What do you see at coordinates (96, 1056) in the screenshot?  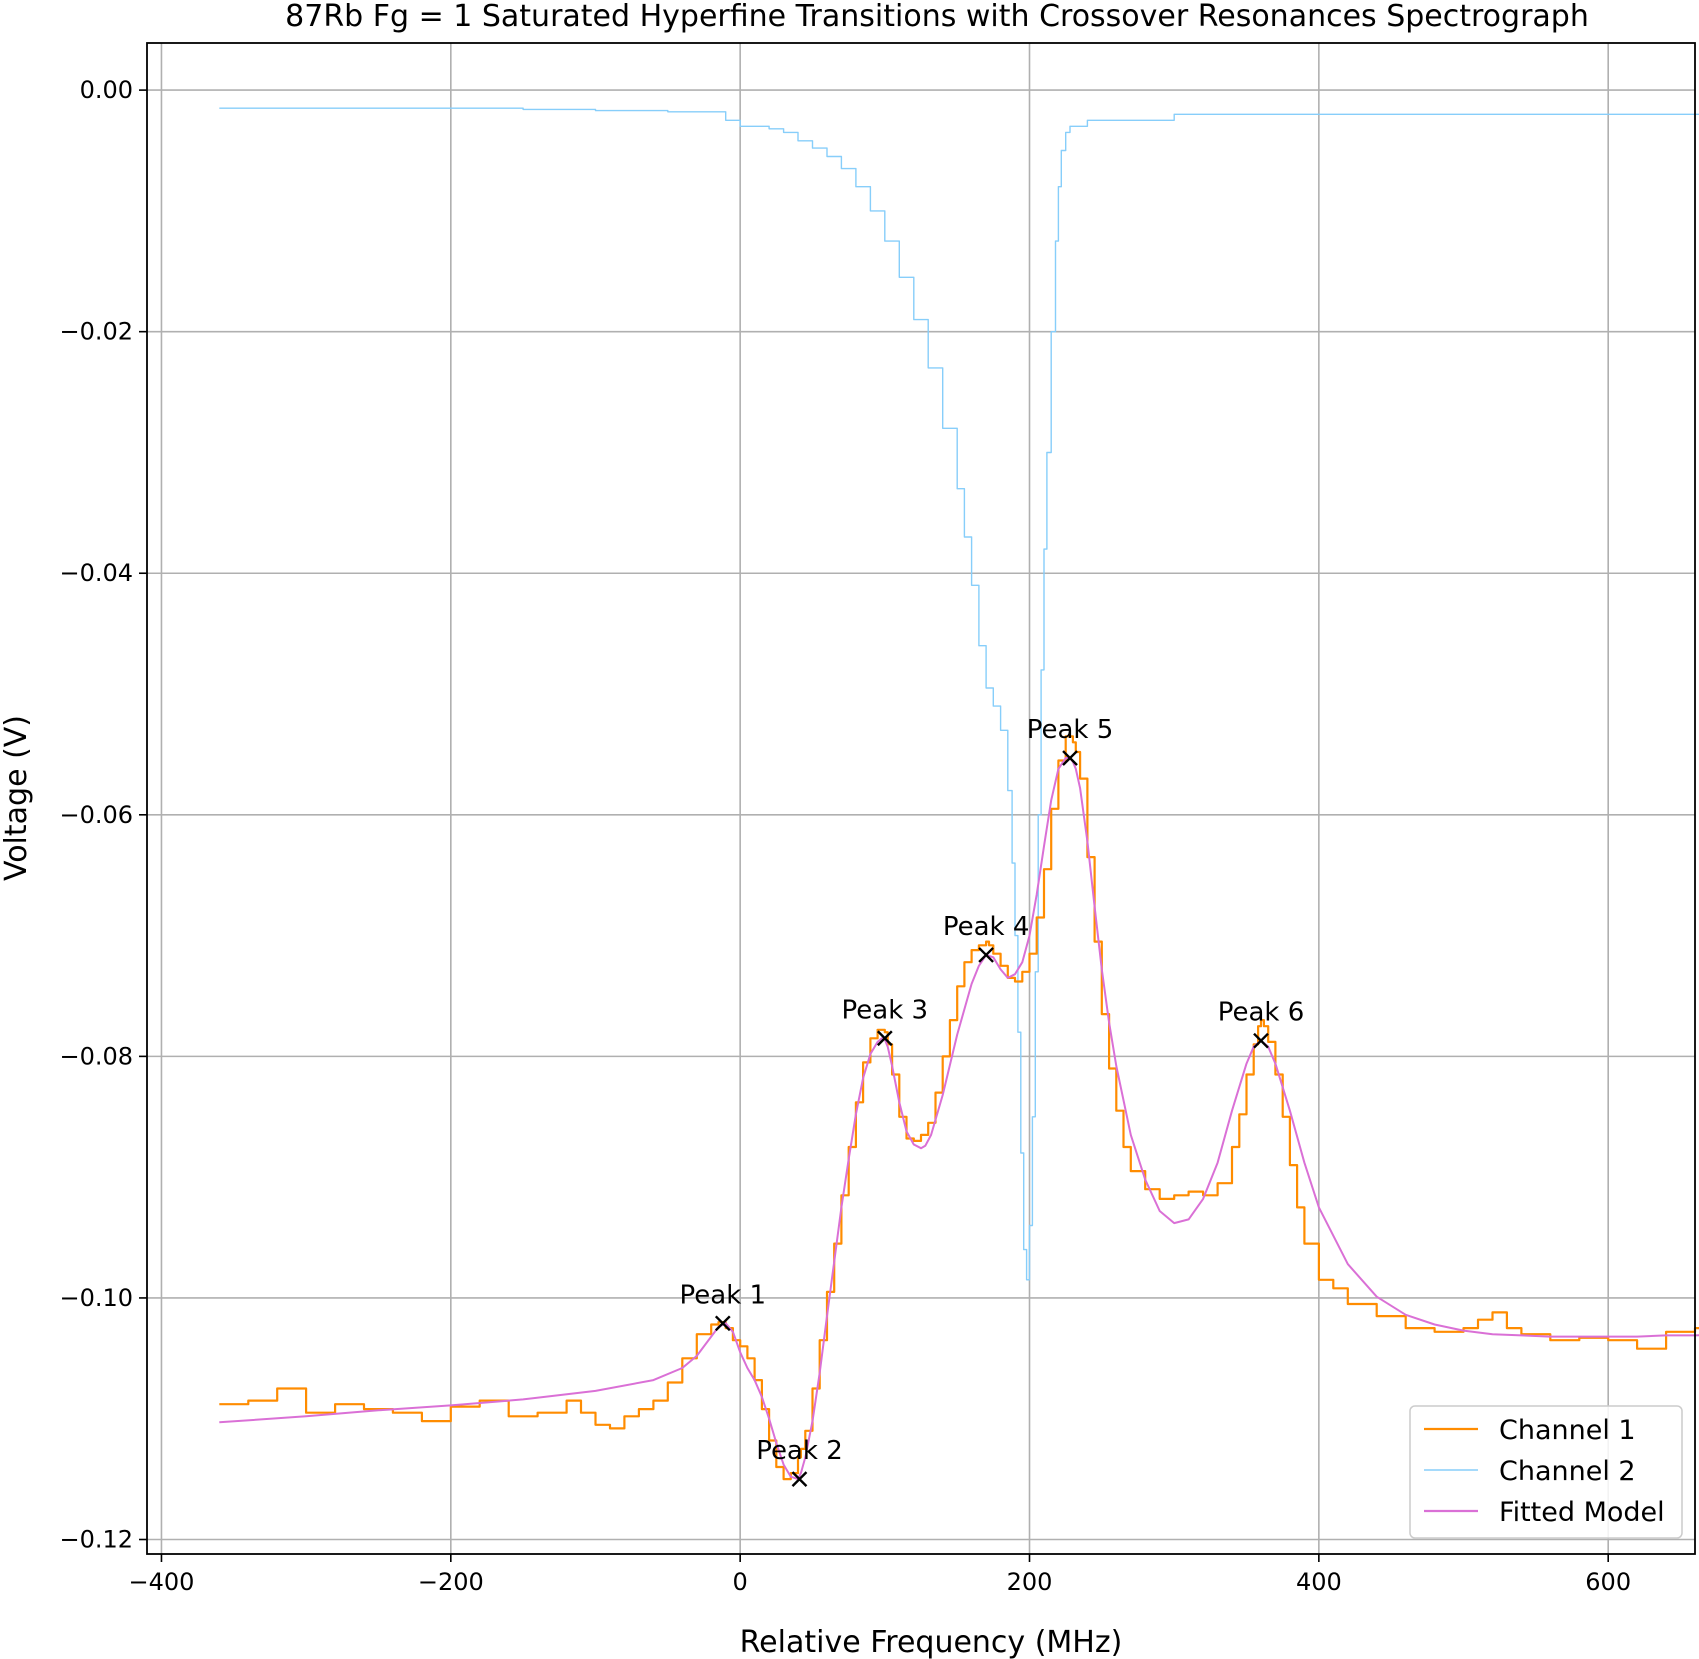 I see `y-tick-label: −0.08` at bounding box center [96, 1056].